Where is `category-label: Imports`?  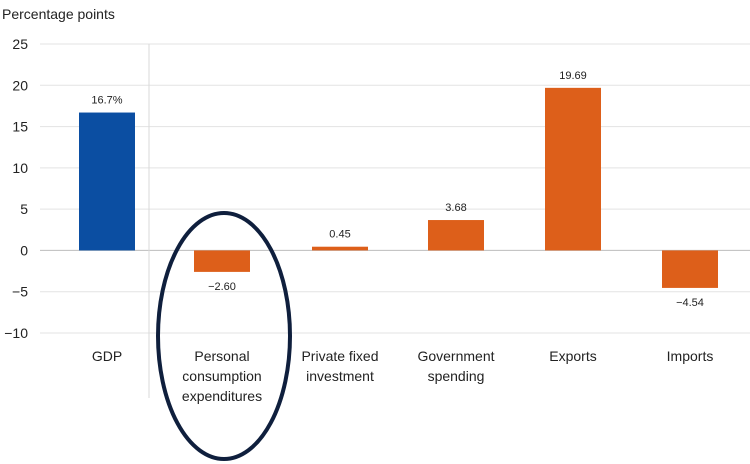
category-label: Imports is located at coordinates (690, 356).